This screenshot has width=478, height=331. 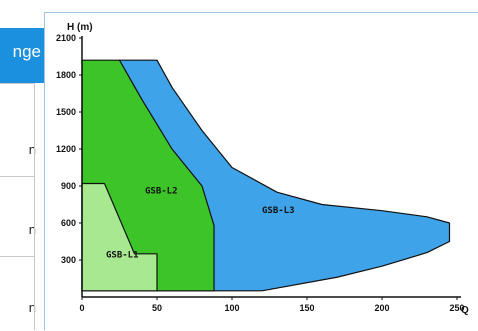 What do you see at coordinates (22, 165) in the screenshot?
I see `side-table: nge n n n` at bounding box center [22, 165].